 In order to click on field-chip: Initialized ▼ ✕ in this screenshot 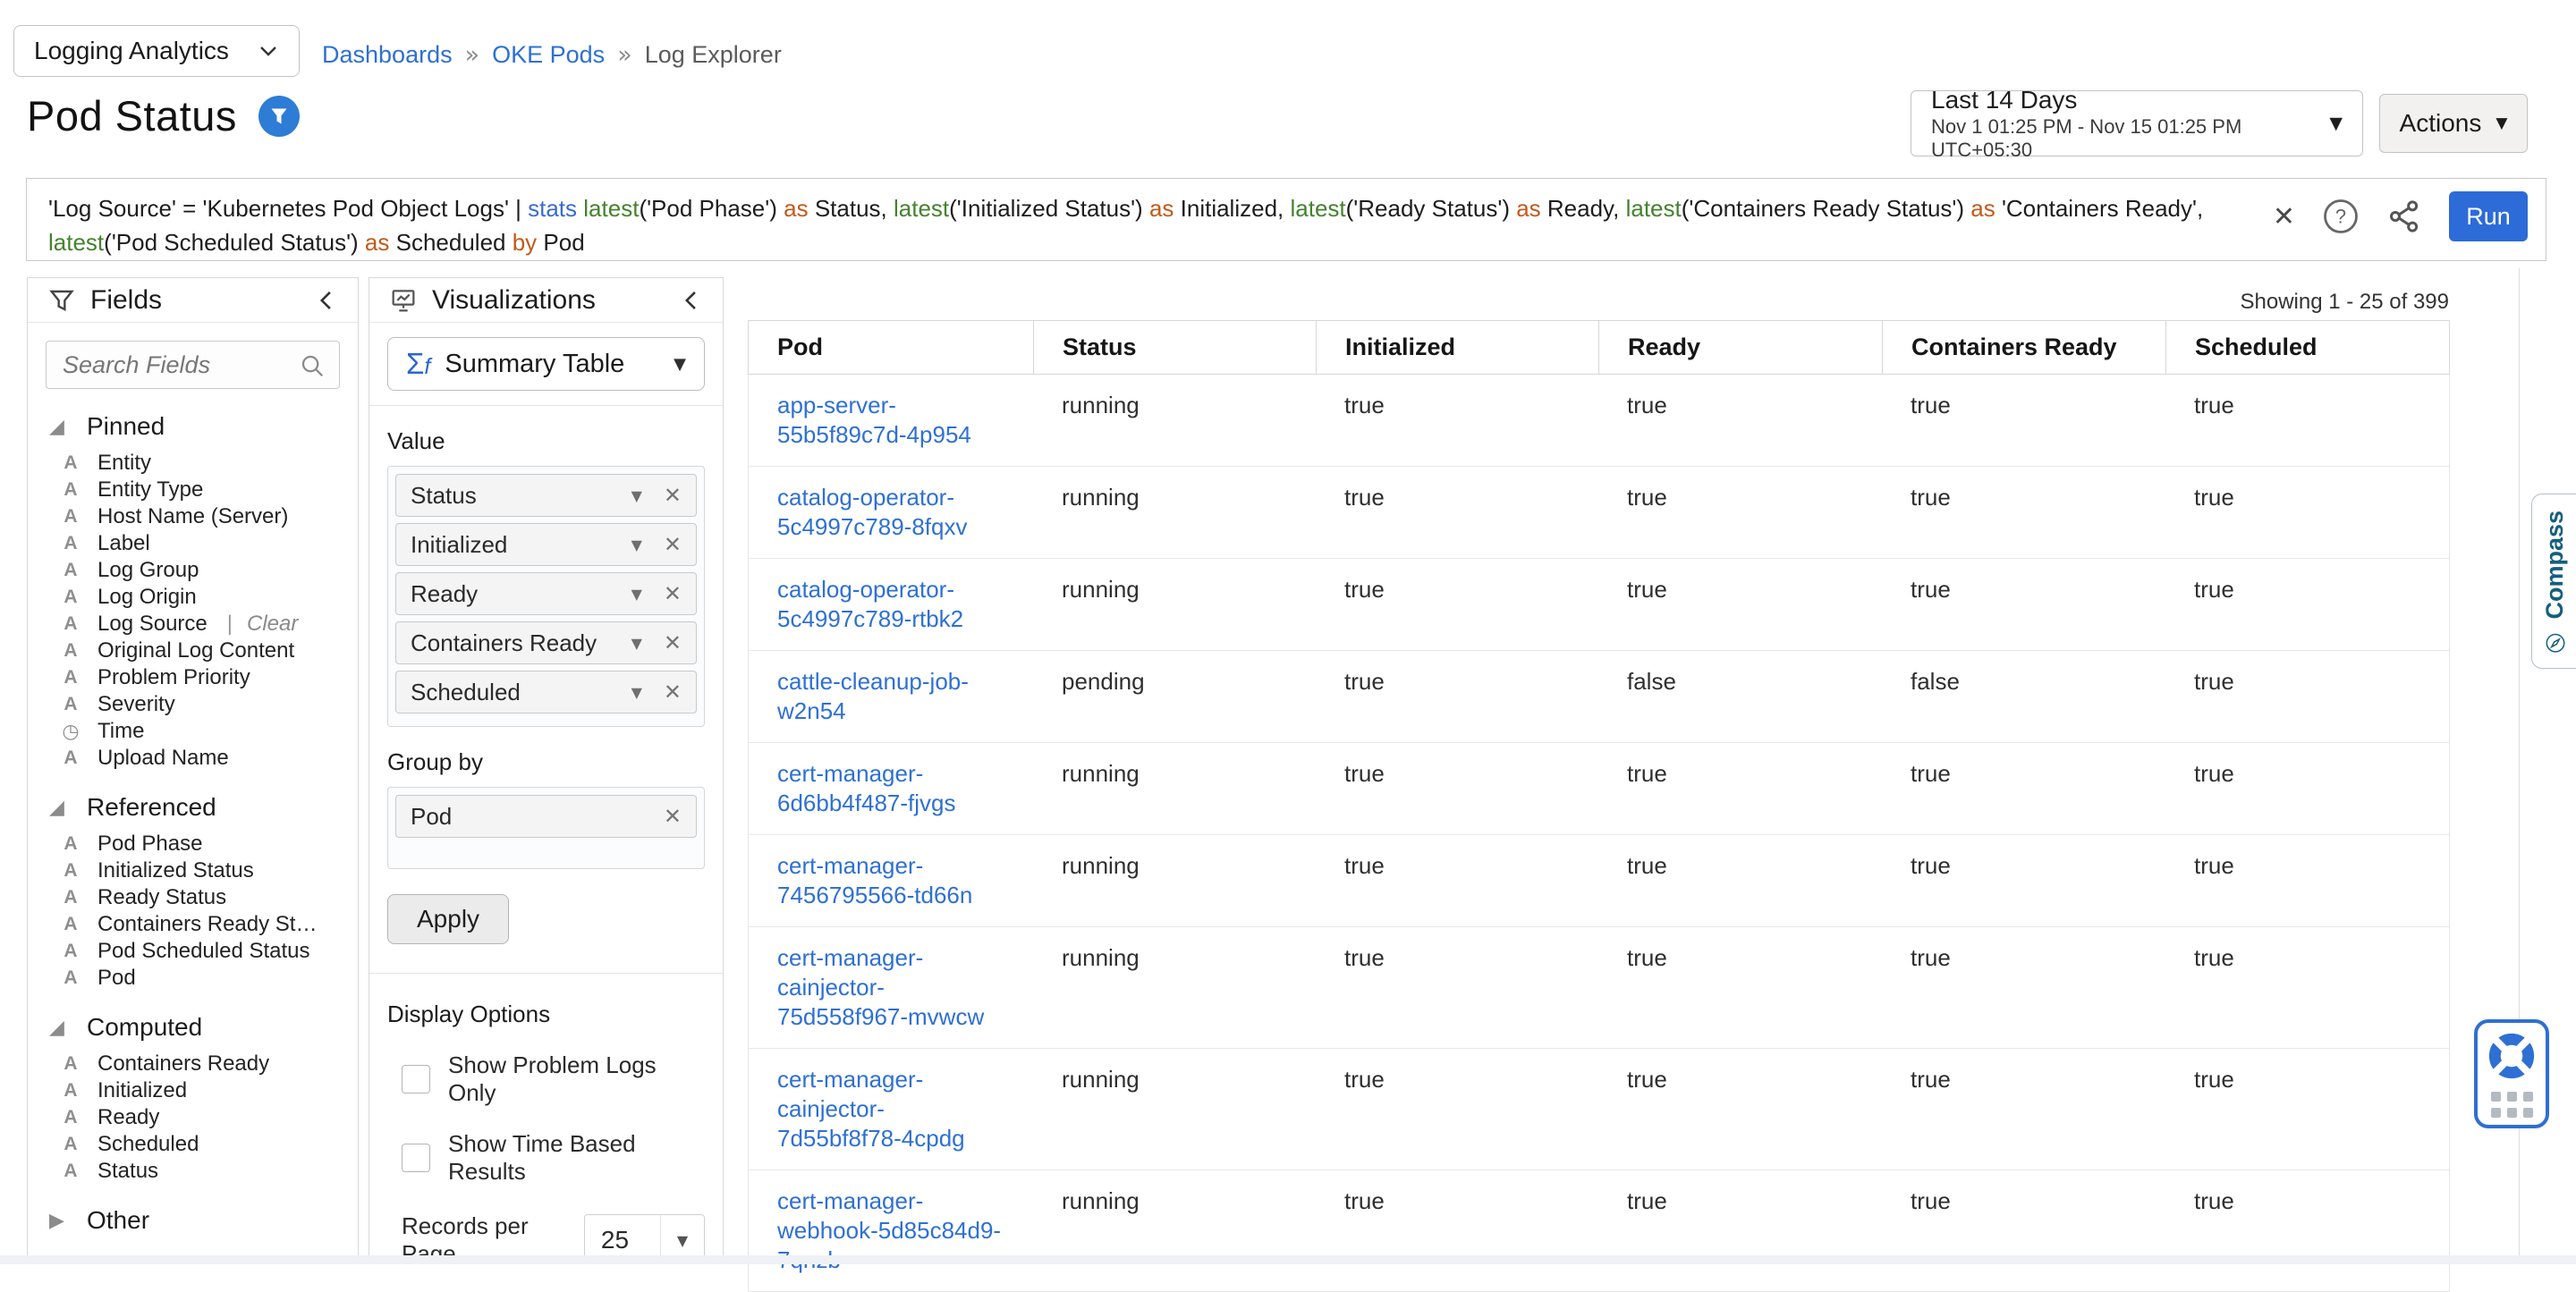, I will do `click(546, 545)`.